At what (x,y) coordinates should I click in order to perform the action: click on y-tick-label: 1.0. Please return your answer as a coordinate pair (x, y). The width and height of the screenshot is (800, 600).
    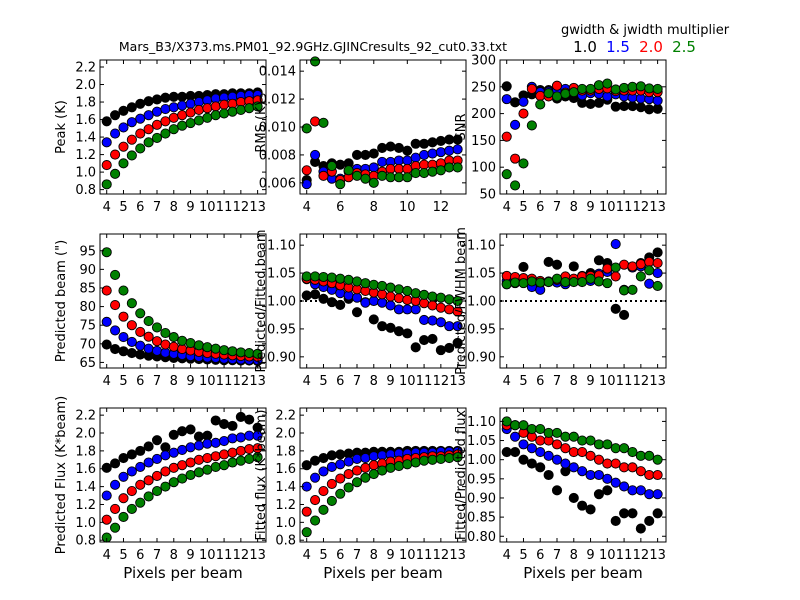
    Looking at the image, I should click on (85, 523).